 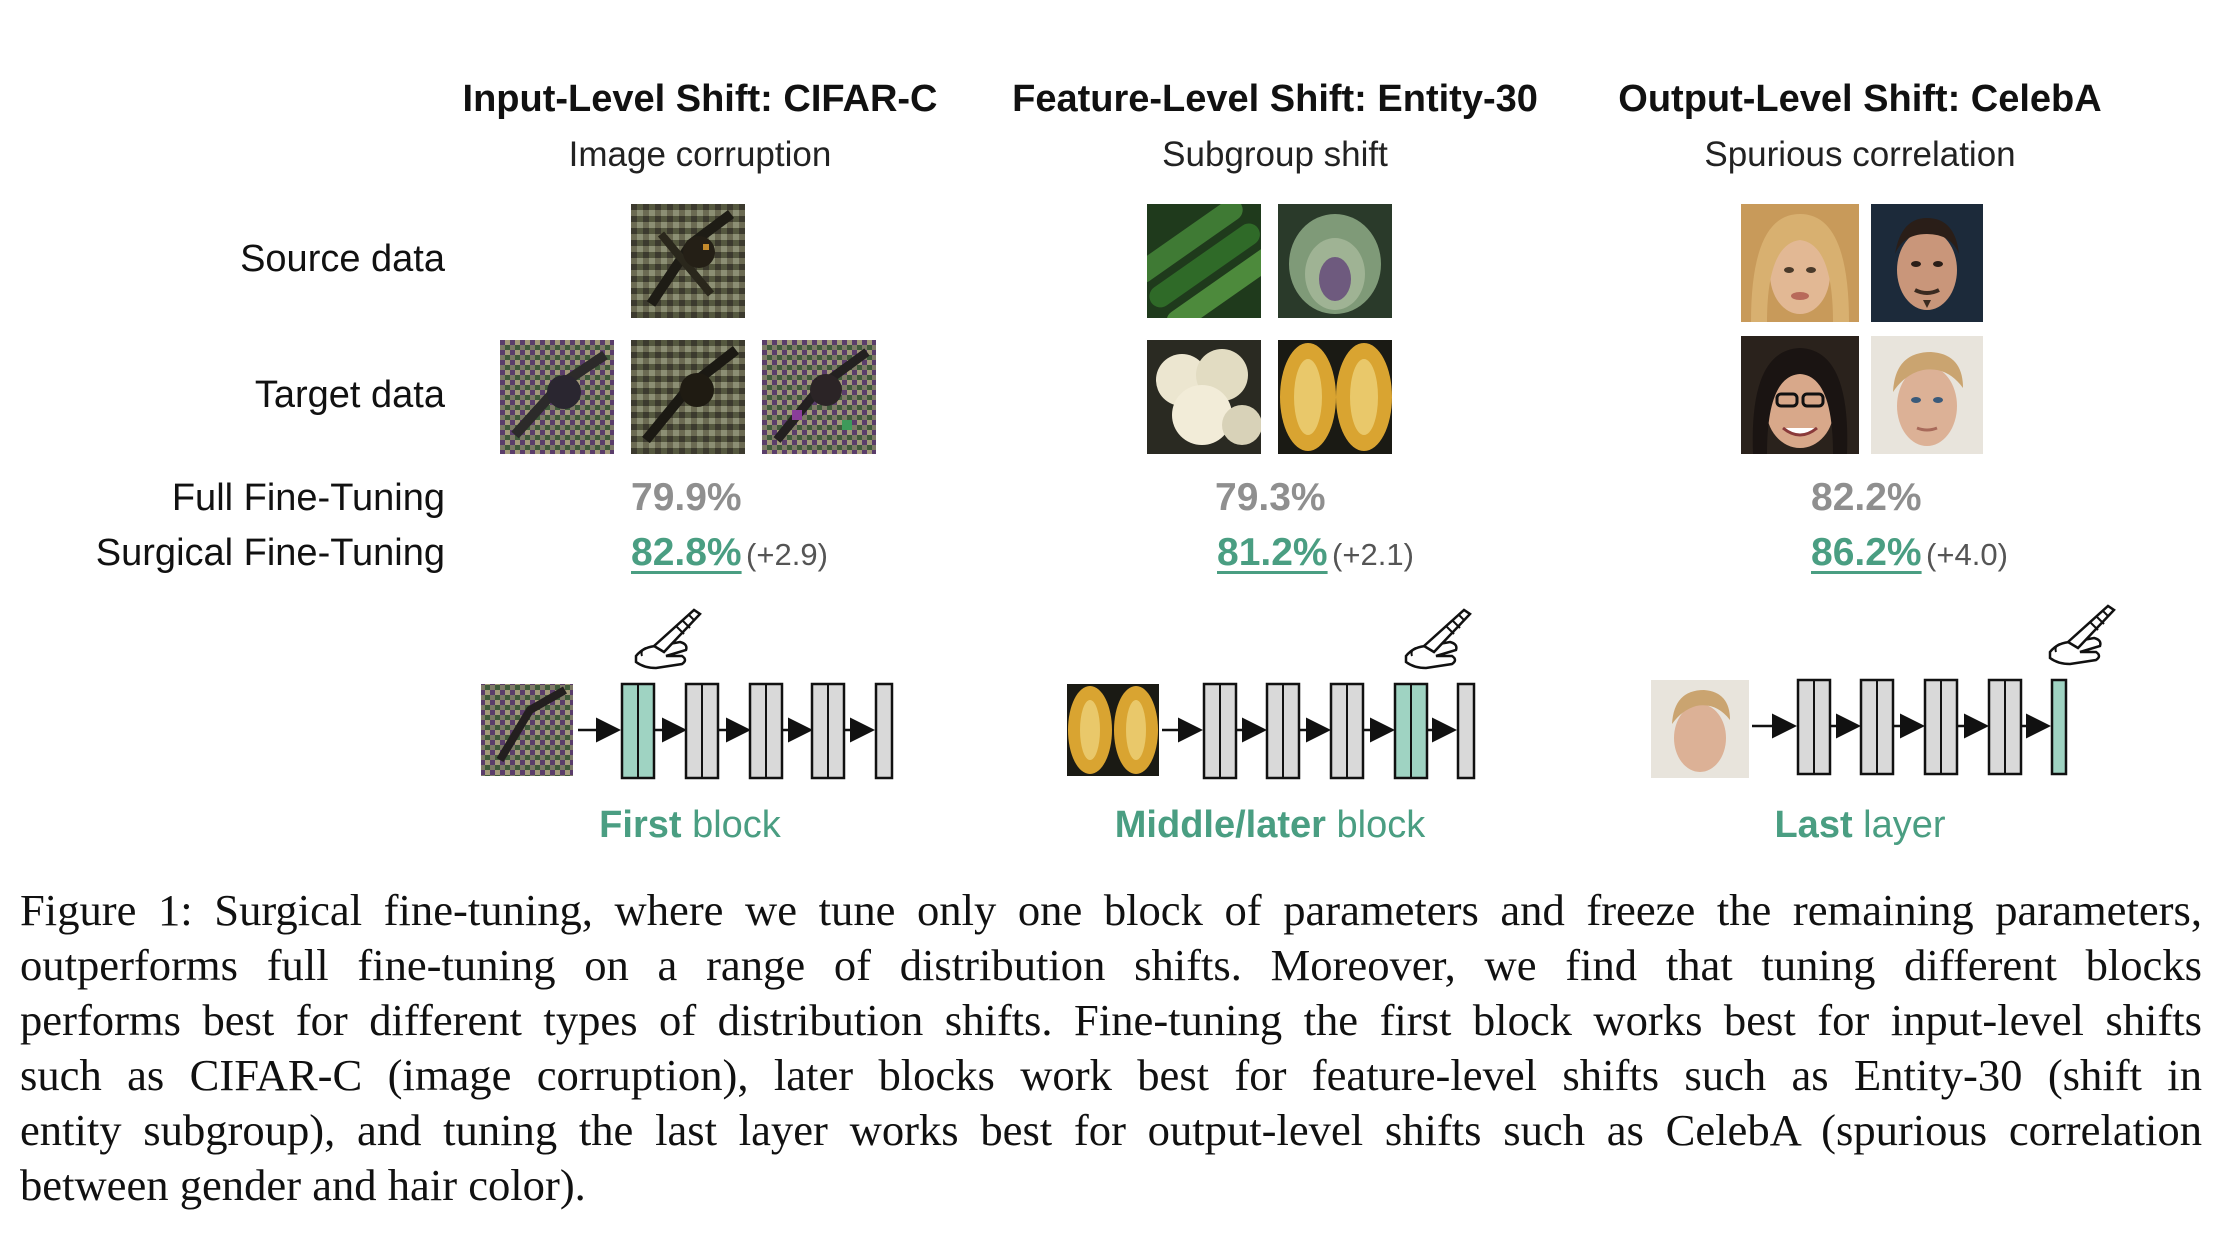 What do you see at coordinates (1866, 552) in the screenshot?
I see `celeba-surgical-accuracy: 86.2%` at bounding box center [1866, 552].